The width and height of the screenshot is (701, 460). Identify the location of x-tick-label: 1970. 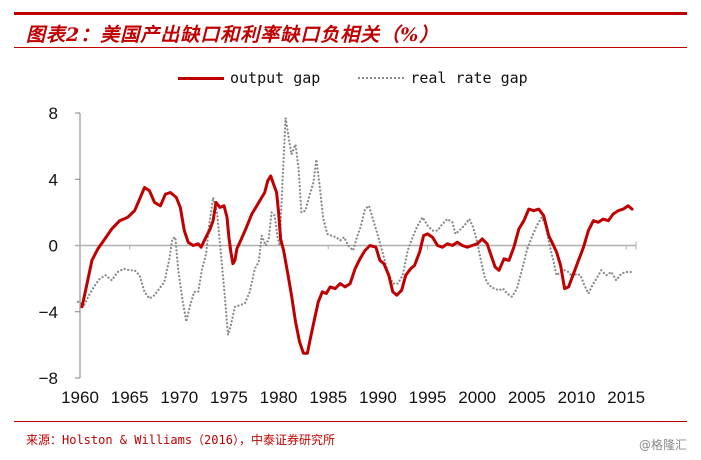
(179, 397).